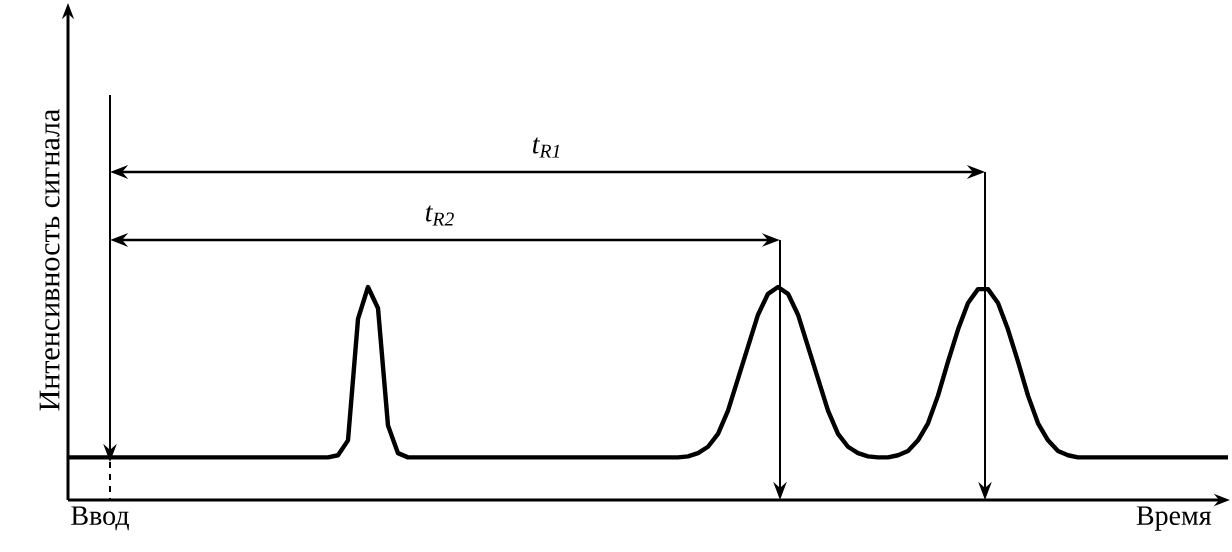 This screenshot has width=1232, height=552. I want to click on y-axis-title: Интенсивность сигнала, so click(49, 260).